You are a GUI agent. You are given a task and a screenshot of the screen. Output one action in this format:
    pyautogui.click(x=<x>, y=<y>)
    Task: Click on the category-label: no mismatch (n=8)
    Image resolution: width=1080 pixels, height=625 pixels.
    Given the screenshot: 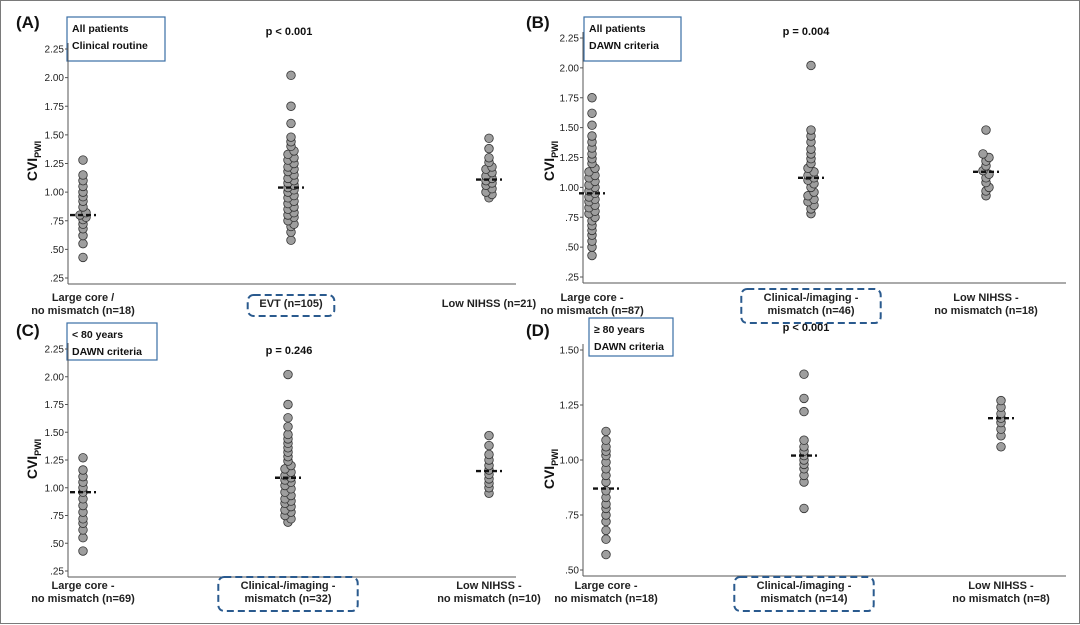 What is the action you would take?
    pyautogui.click(x=1001, y=599)
    